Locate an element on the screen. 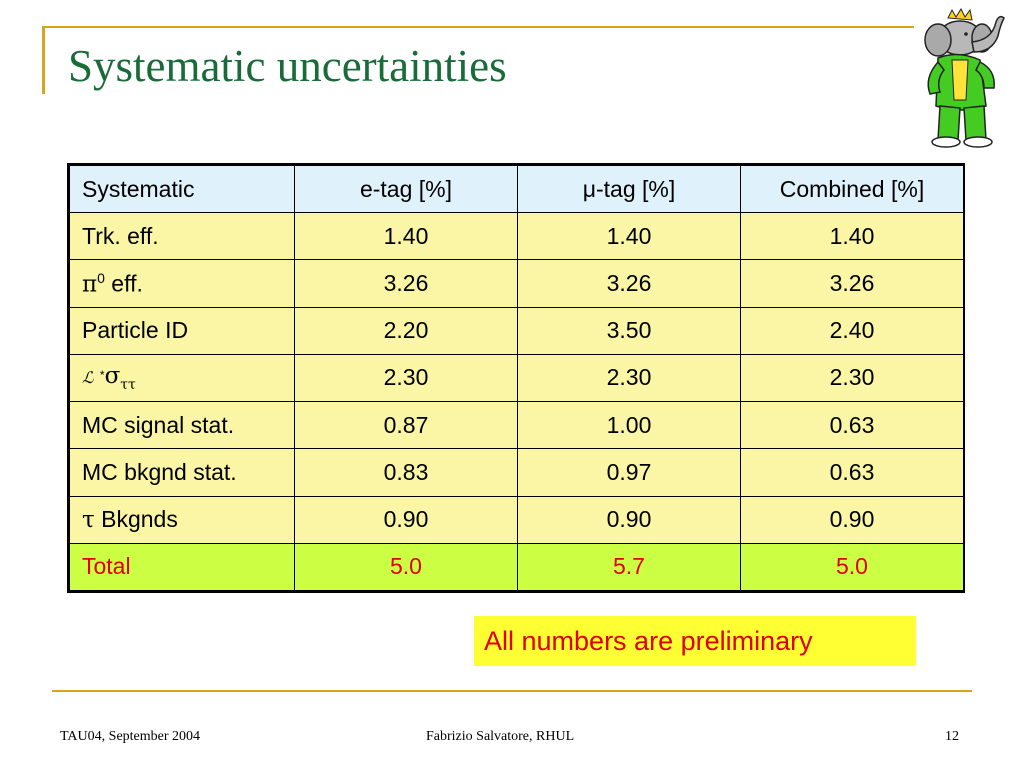 The height and width of the screenshot is (768, 1024). header-e-tag: e-tag [%] is located at coordinates (406, 189).